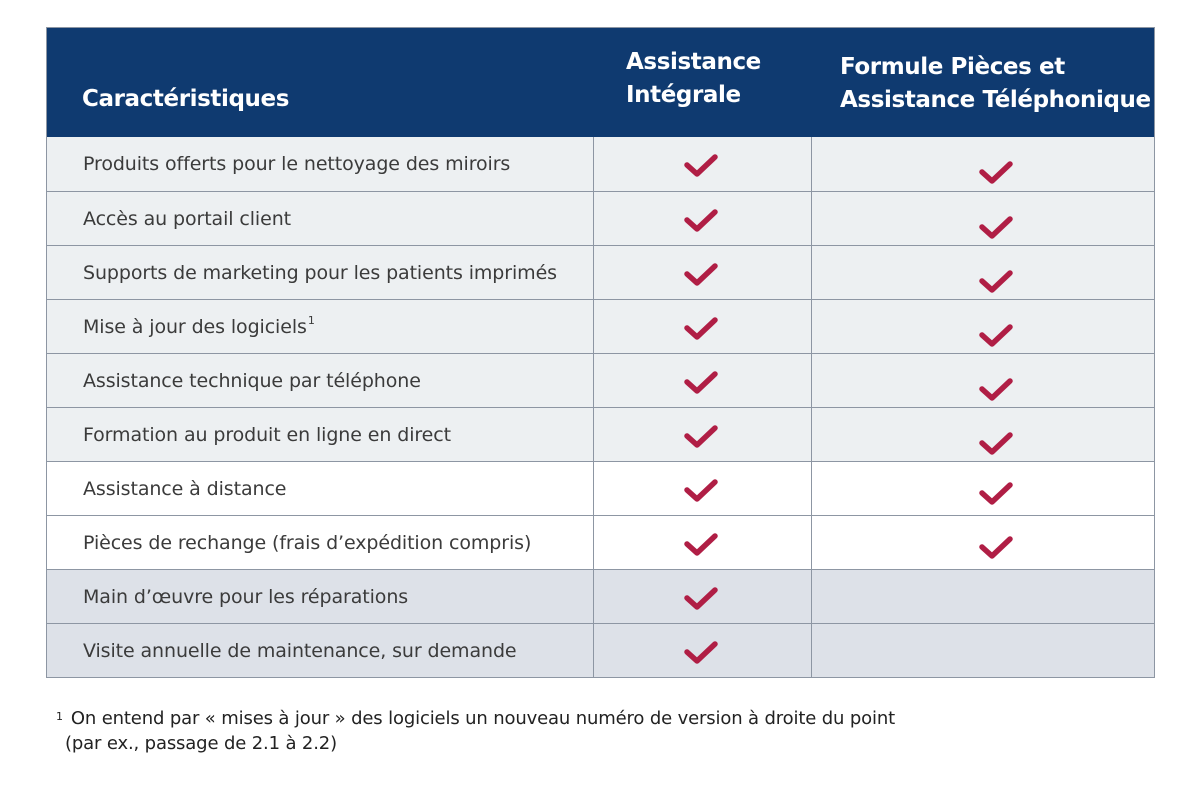  What do you see at coordinates (246, 597) in the screenshot?
I see `feature-label: Main d’œuvre pour les réparations` at bounding box center [246, 597].